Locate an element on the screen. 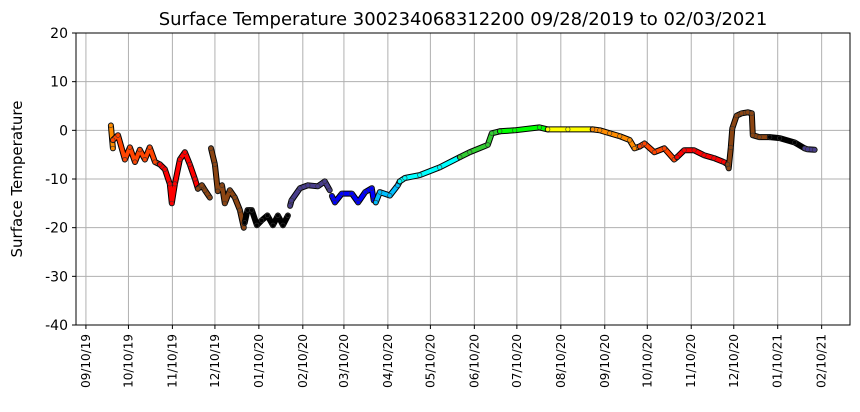 The height and width of the screenshot is (412, 860). x-tick-label: 12/10/20 is located at coordinates (734, 361).